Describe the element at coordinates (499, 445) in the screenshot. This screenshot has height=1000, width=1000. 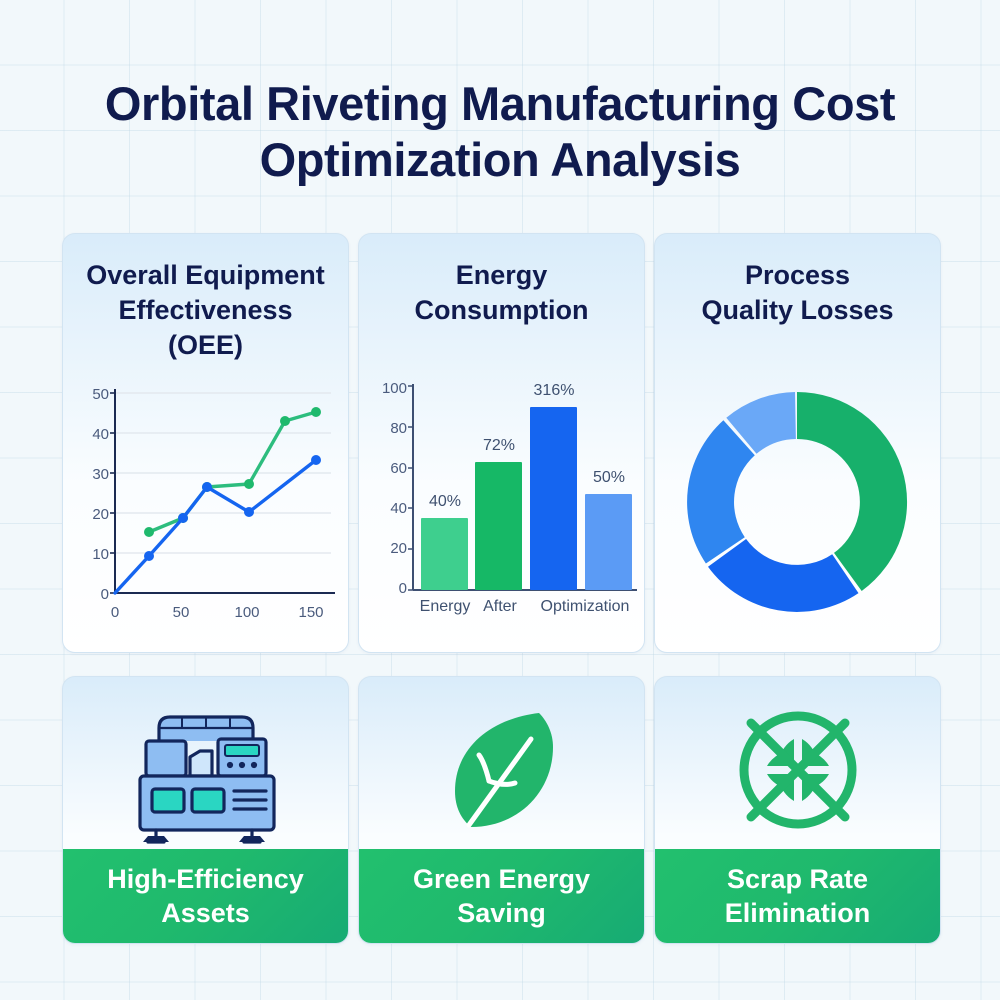
I see `energy-bar-label-2: 72%` at that location.